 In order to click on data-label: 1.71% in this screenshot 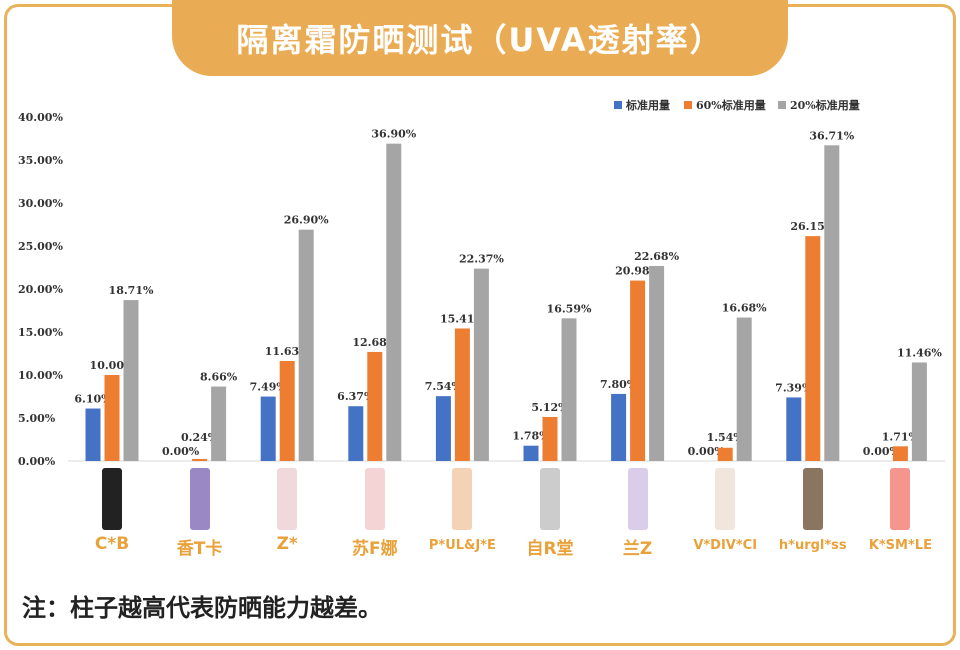, I will do `click(901, 436)`.